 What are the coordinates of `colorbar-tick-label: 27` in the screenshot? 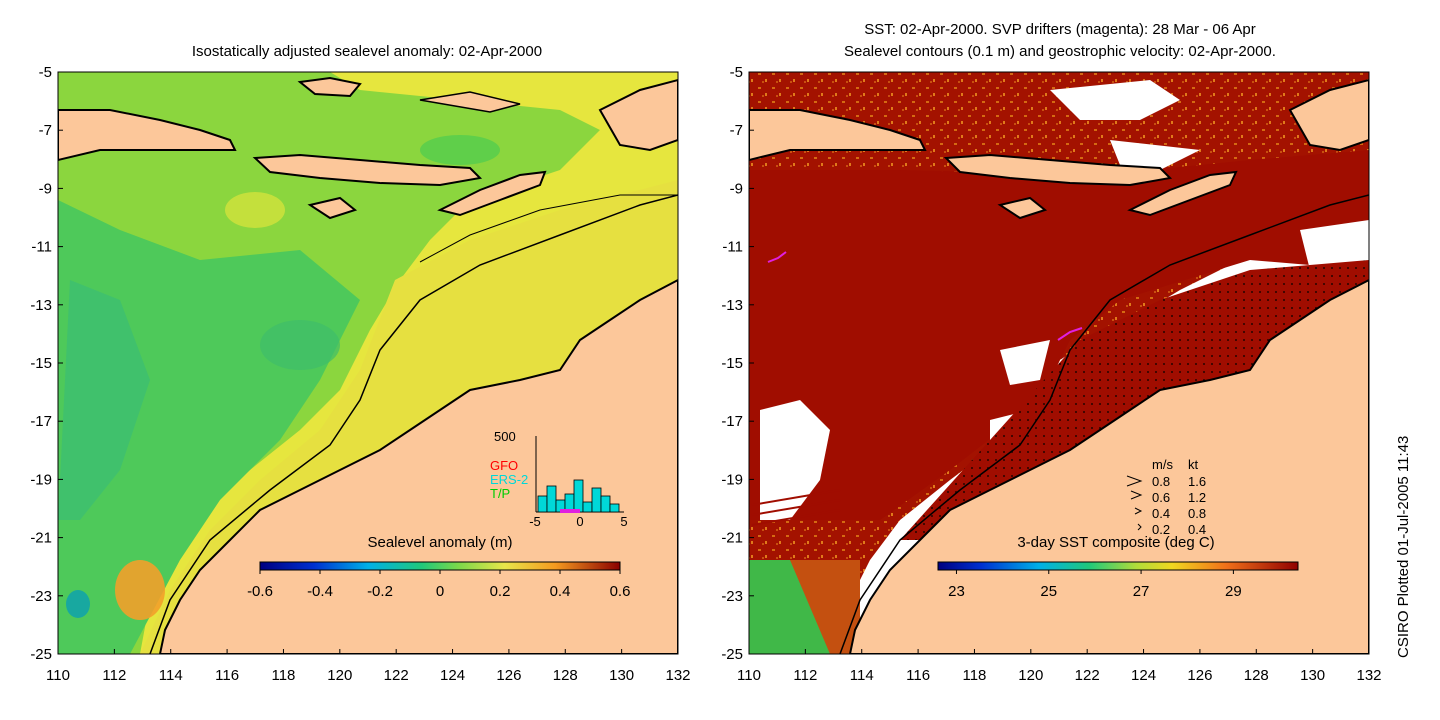 It's located at (1141, 591).